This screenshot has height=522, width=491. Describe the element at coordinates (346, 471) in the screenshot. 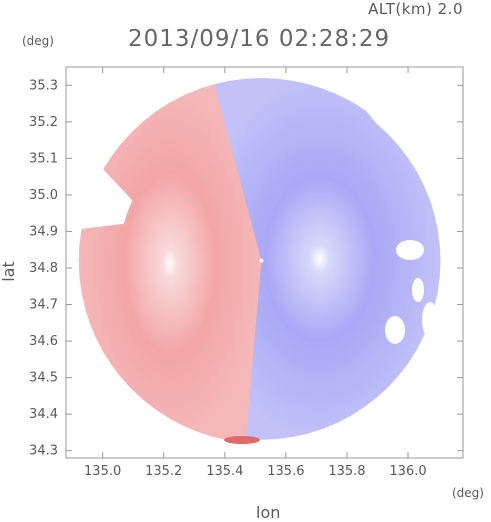

I see `x-tick-label: 135.8` at that location.